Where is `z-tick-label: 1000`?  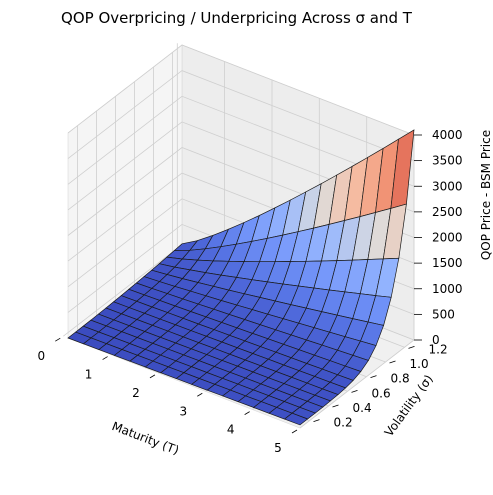 z-tick-label: 1000 is located at coordinates (447, 289).